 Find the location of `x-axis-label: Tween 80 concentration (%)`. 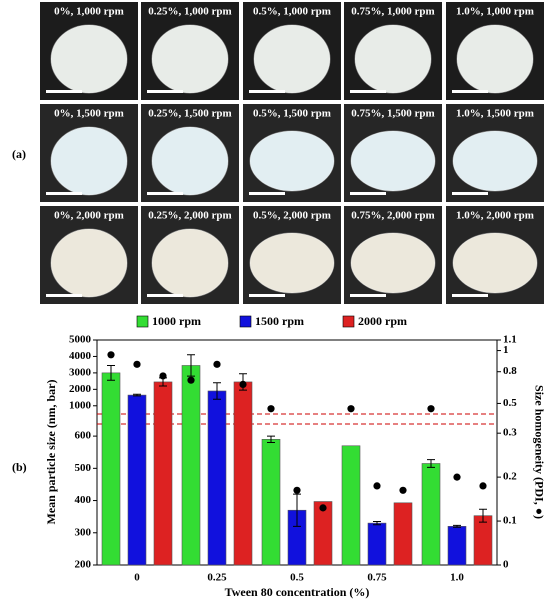

x-axis-label: Tween 80 concentration (%) is located at coordinates (297, 592).